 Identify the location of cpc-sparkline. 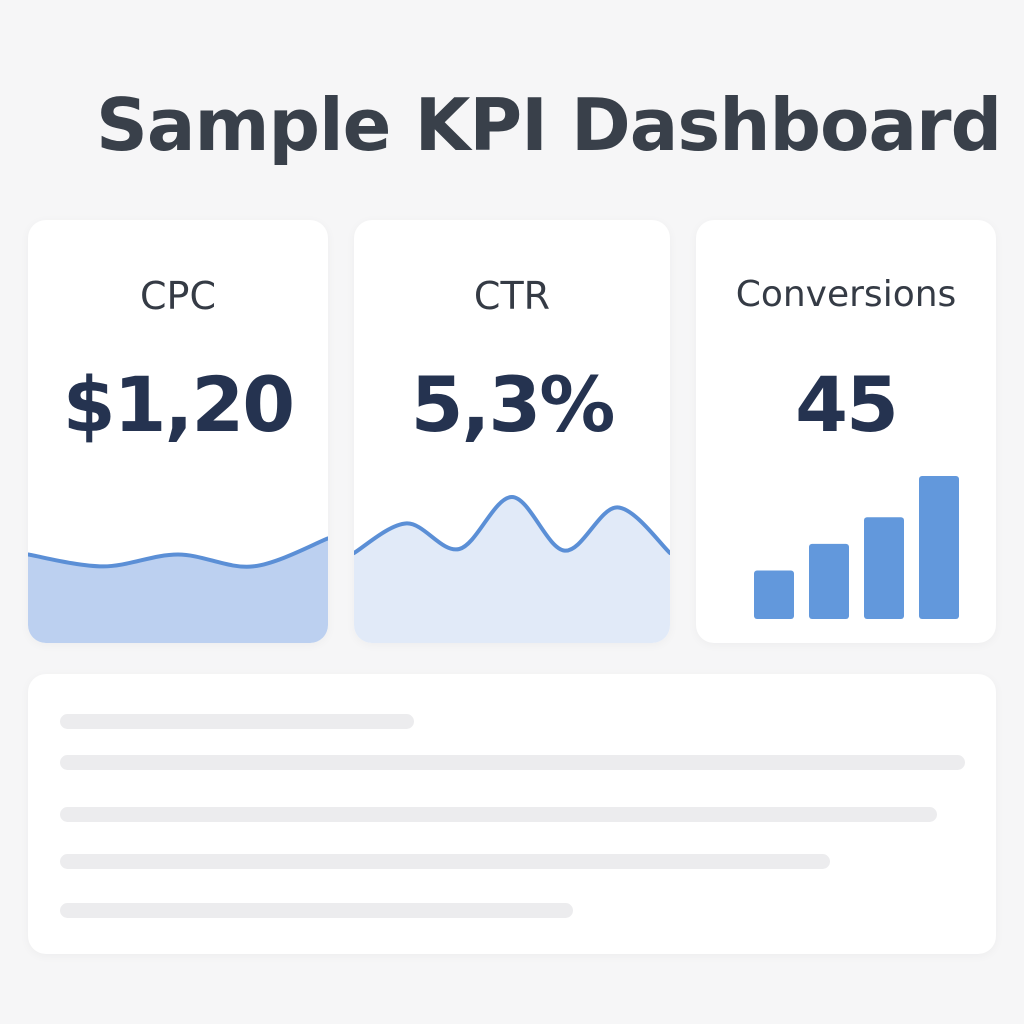
(178, 589).